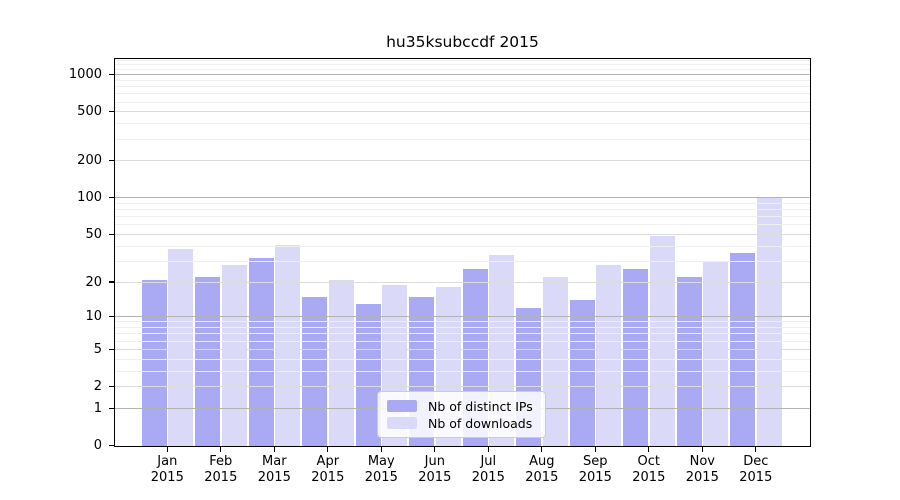  Describe the element at coordinates (221, 469) in the screenshot. I see `x-tick-label: Feb 2015` at that location.